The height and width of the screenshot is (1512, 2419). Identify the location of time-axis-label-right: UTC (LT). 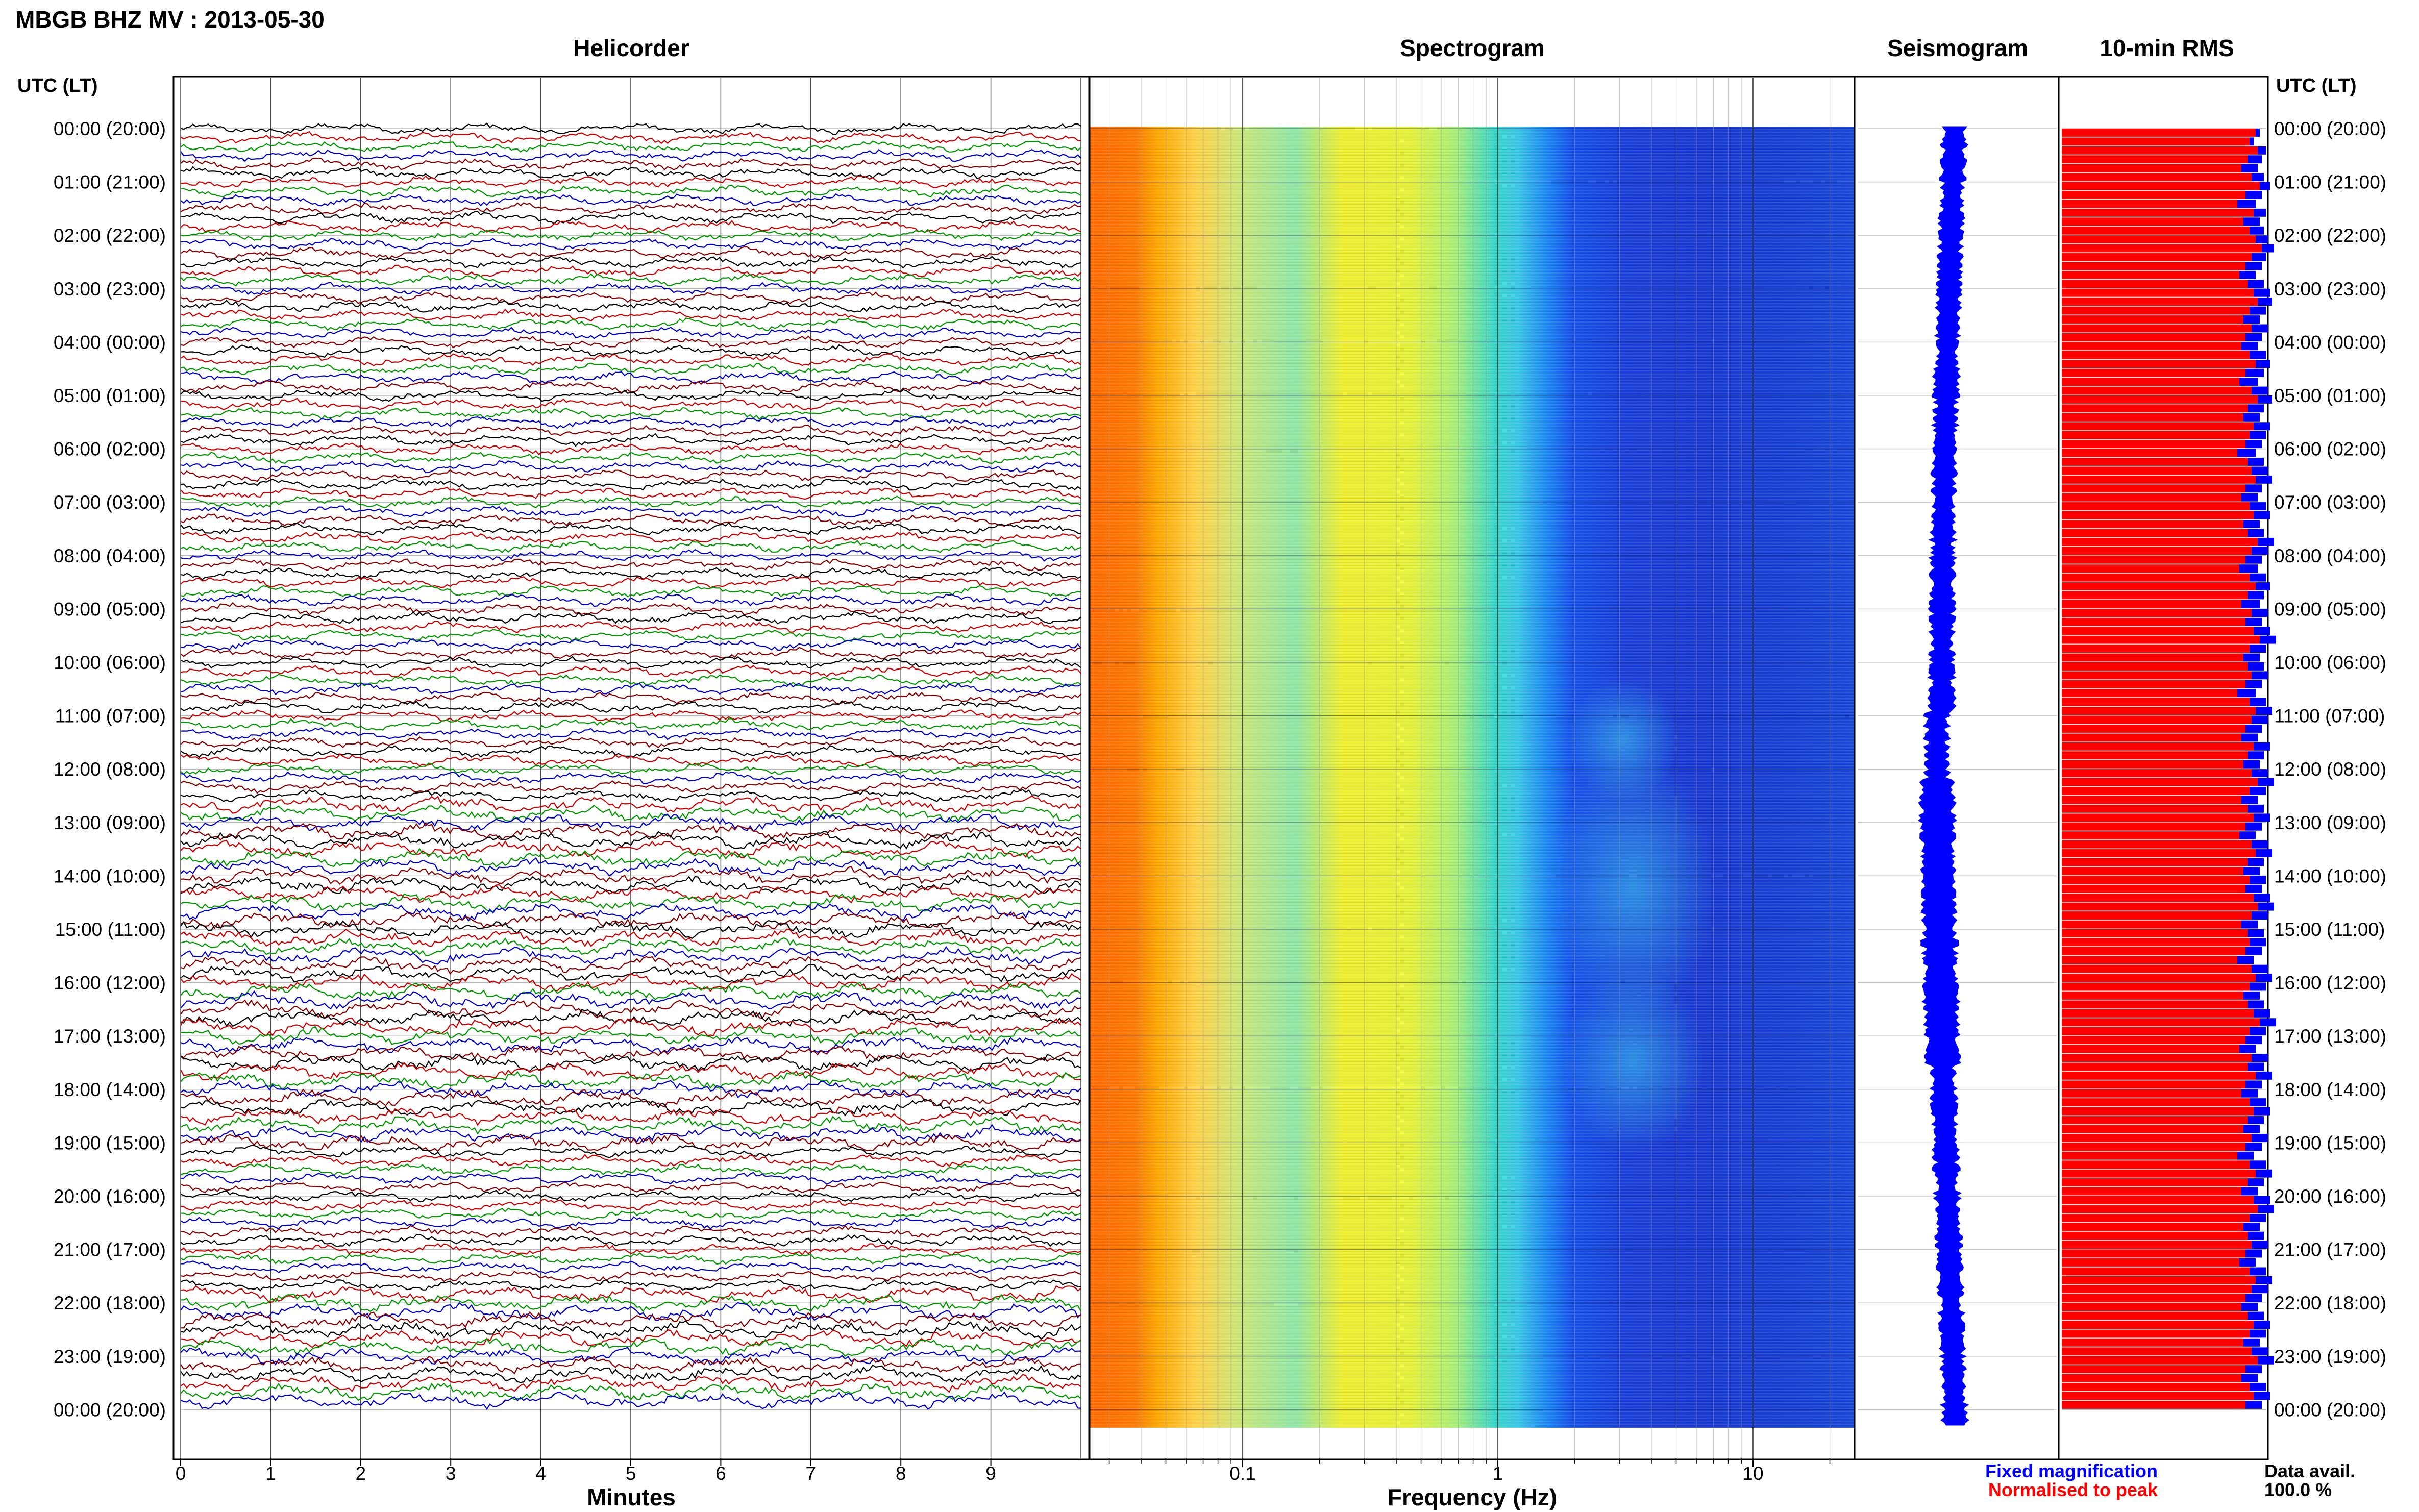
(2316, 85).